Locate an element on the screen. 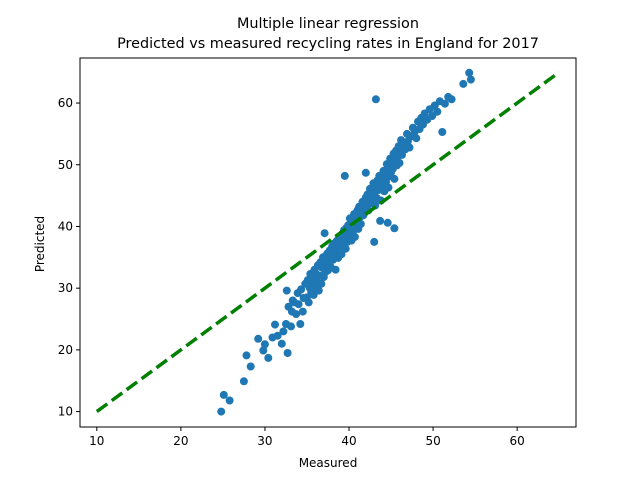  chart-title: Multiple linear regression is located at coordinates (328, 24).